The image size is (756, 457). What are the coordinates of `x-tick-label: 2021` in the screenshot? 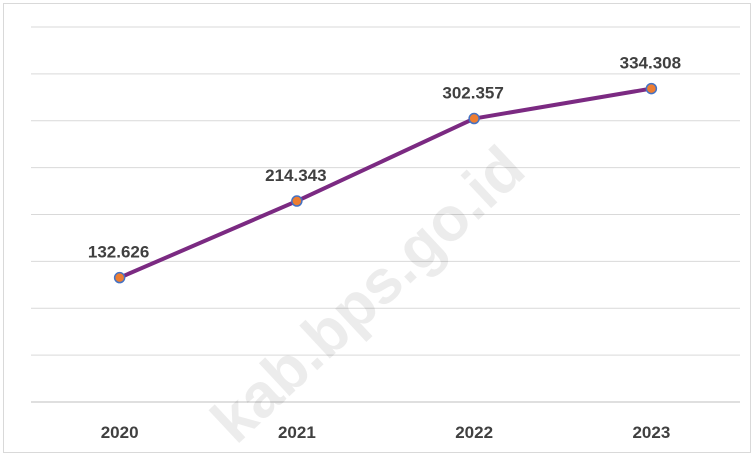 It's located at (297, 432).